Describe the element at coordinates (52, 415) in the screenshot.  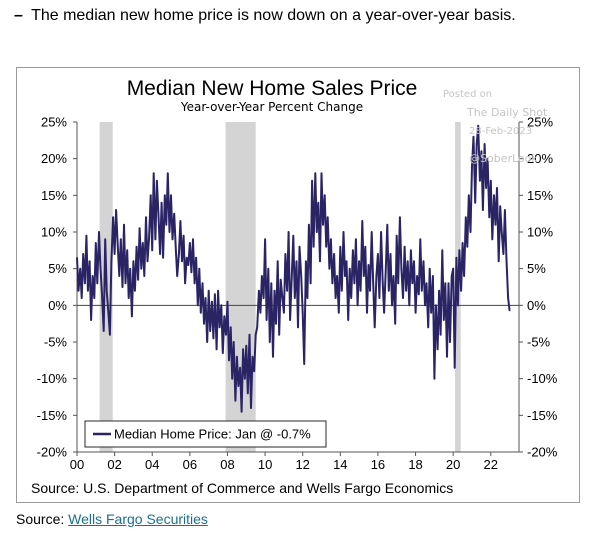
I see `y-tick-label-left: -15%` at that location.